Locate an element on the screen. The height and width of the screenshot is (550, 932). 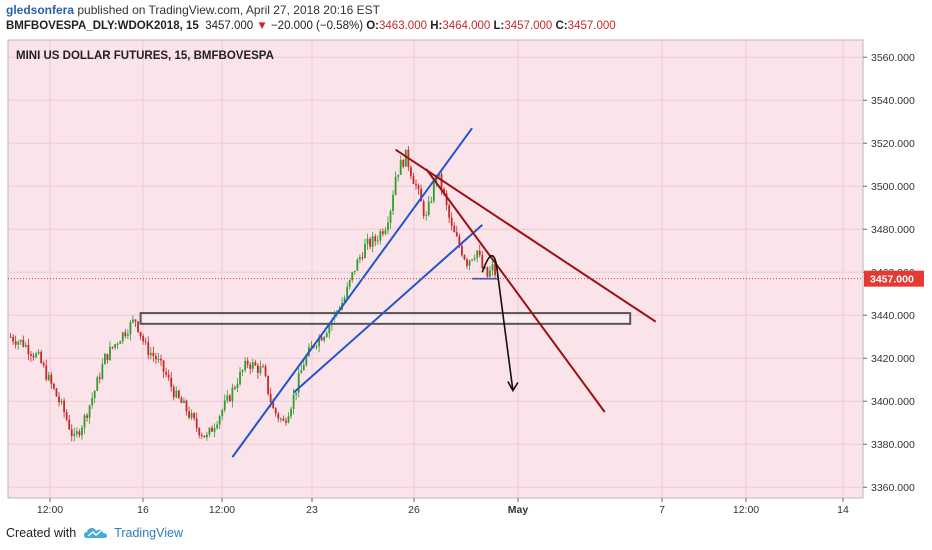
chart-title: MINI US DOLLAR FUTURES, 15, BMFBOVESPA is located at coordinates (145, 56).